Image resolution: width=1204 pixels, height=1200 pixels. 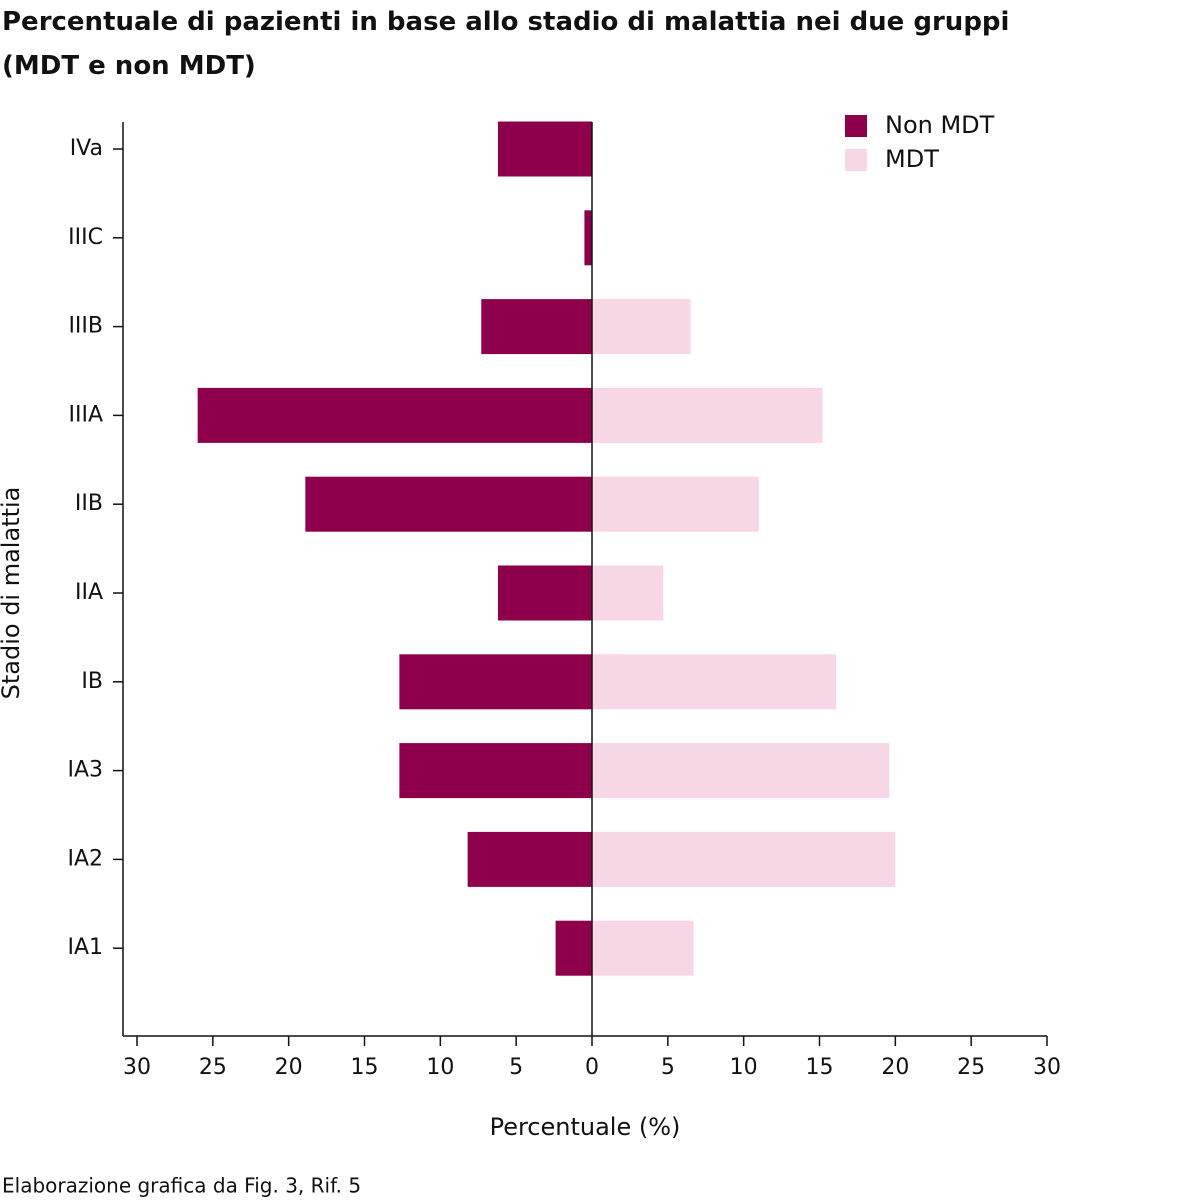 What do you see at coordinates (940, 125) in the screenshot?
I see `legend-label: Non MDT` at bounding box center [940, 125].